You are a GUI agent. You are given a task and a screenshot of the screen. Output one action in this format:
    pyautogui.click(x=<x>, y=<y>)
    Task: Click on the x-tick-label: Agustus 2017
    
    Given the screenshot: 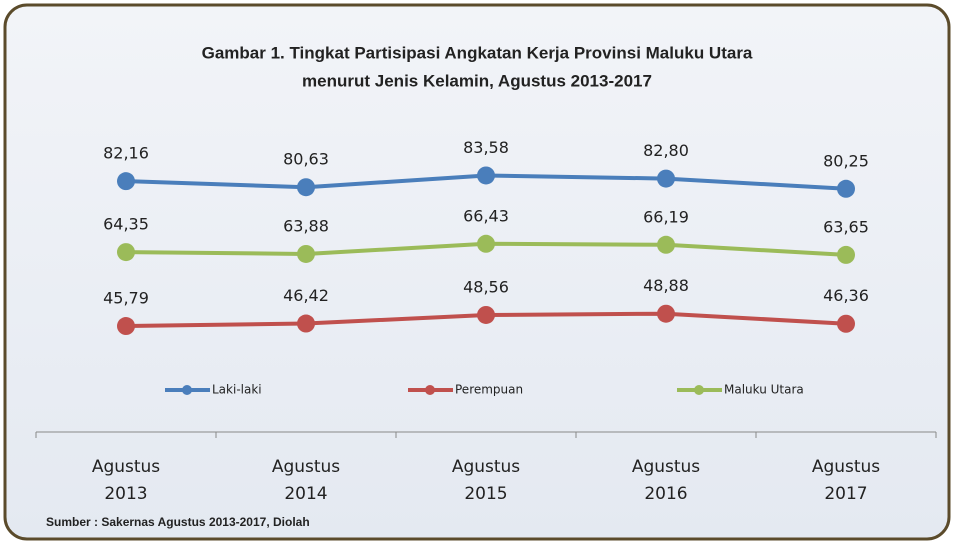 What is the action you would take?
    pyautogui.click(x=846, y=480)
    